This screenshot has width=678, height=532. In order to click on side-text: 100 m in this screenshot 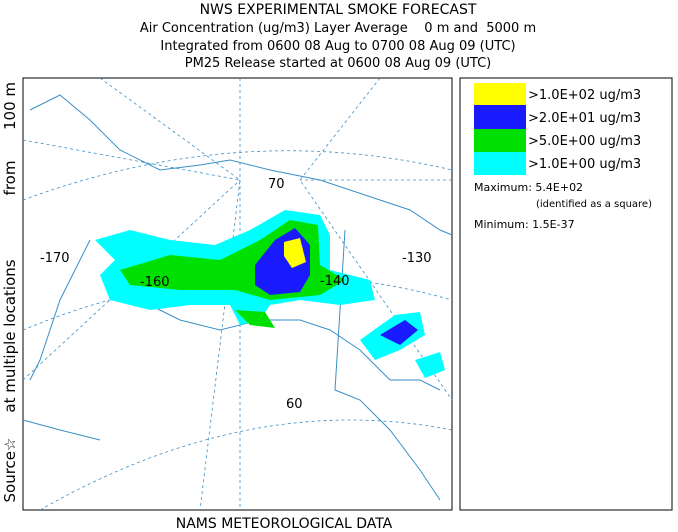, I will do `click(10, 106)`.